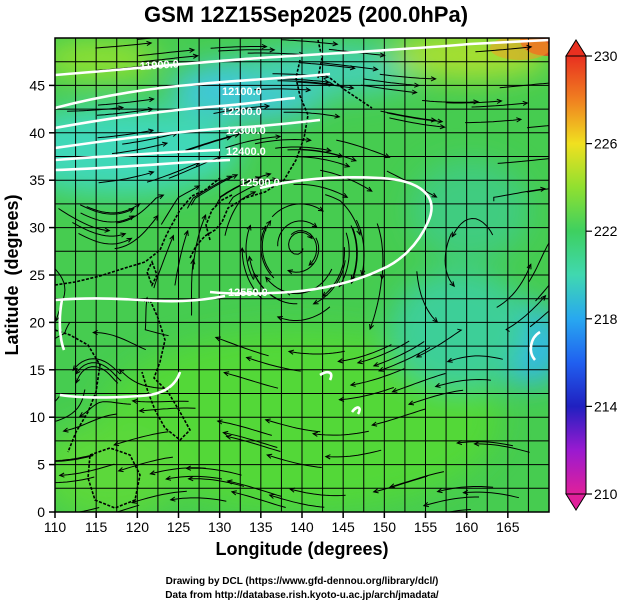 The image size is (619, 605). Describe the element at coordinates (249, 159) in the screenshot. I see `coast-japan` at that location.